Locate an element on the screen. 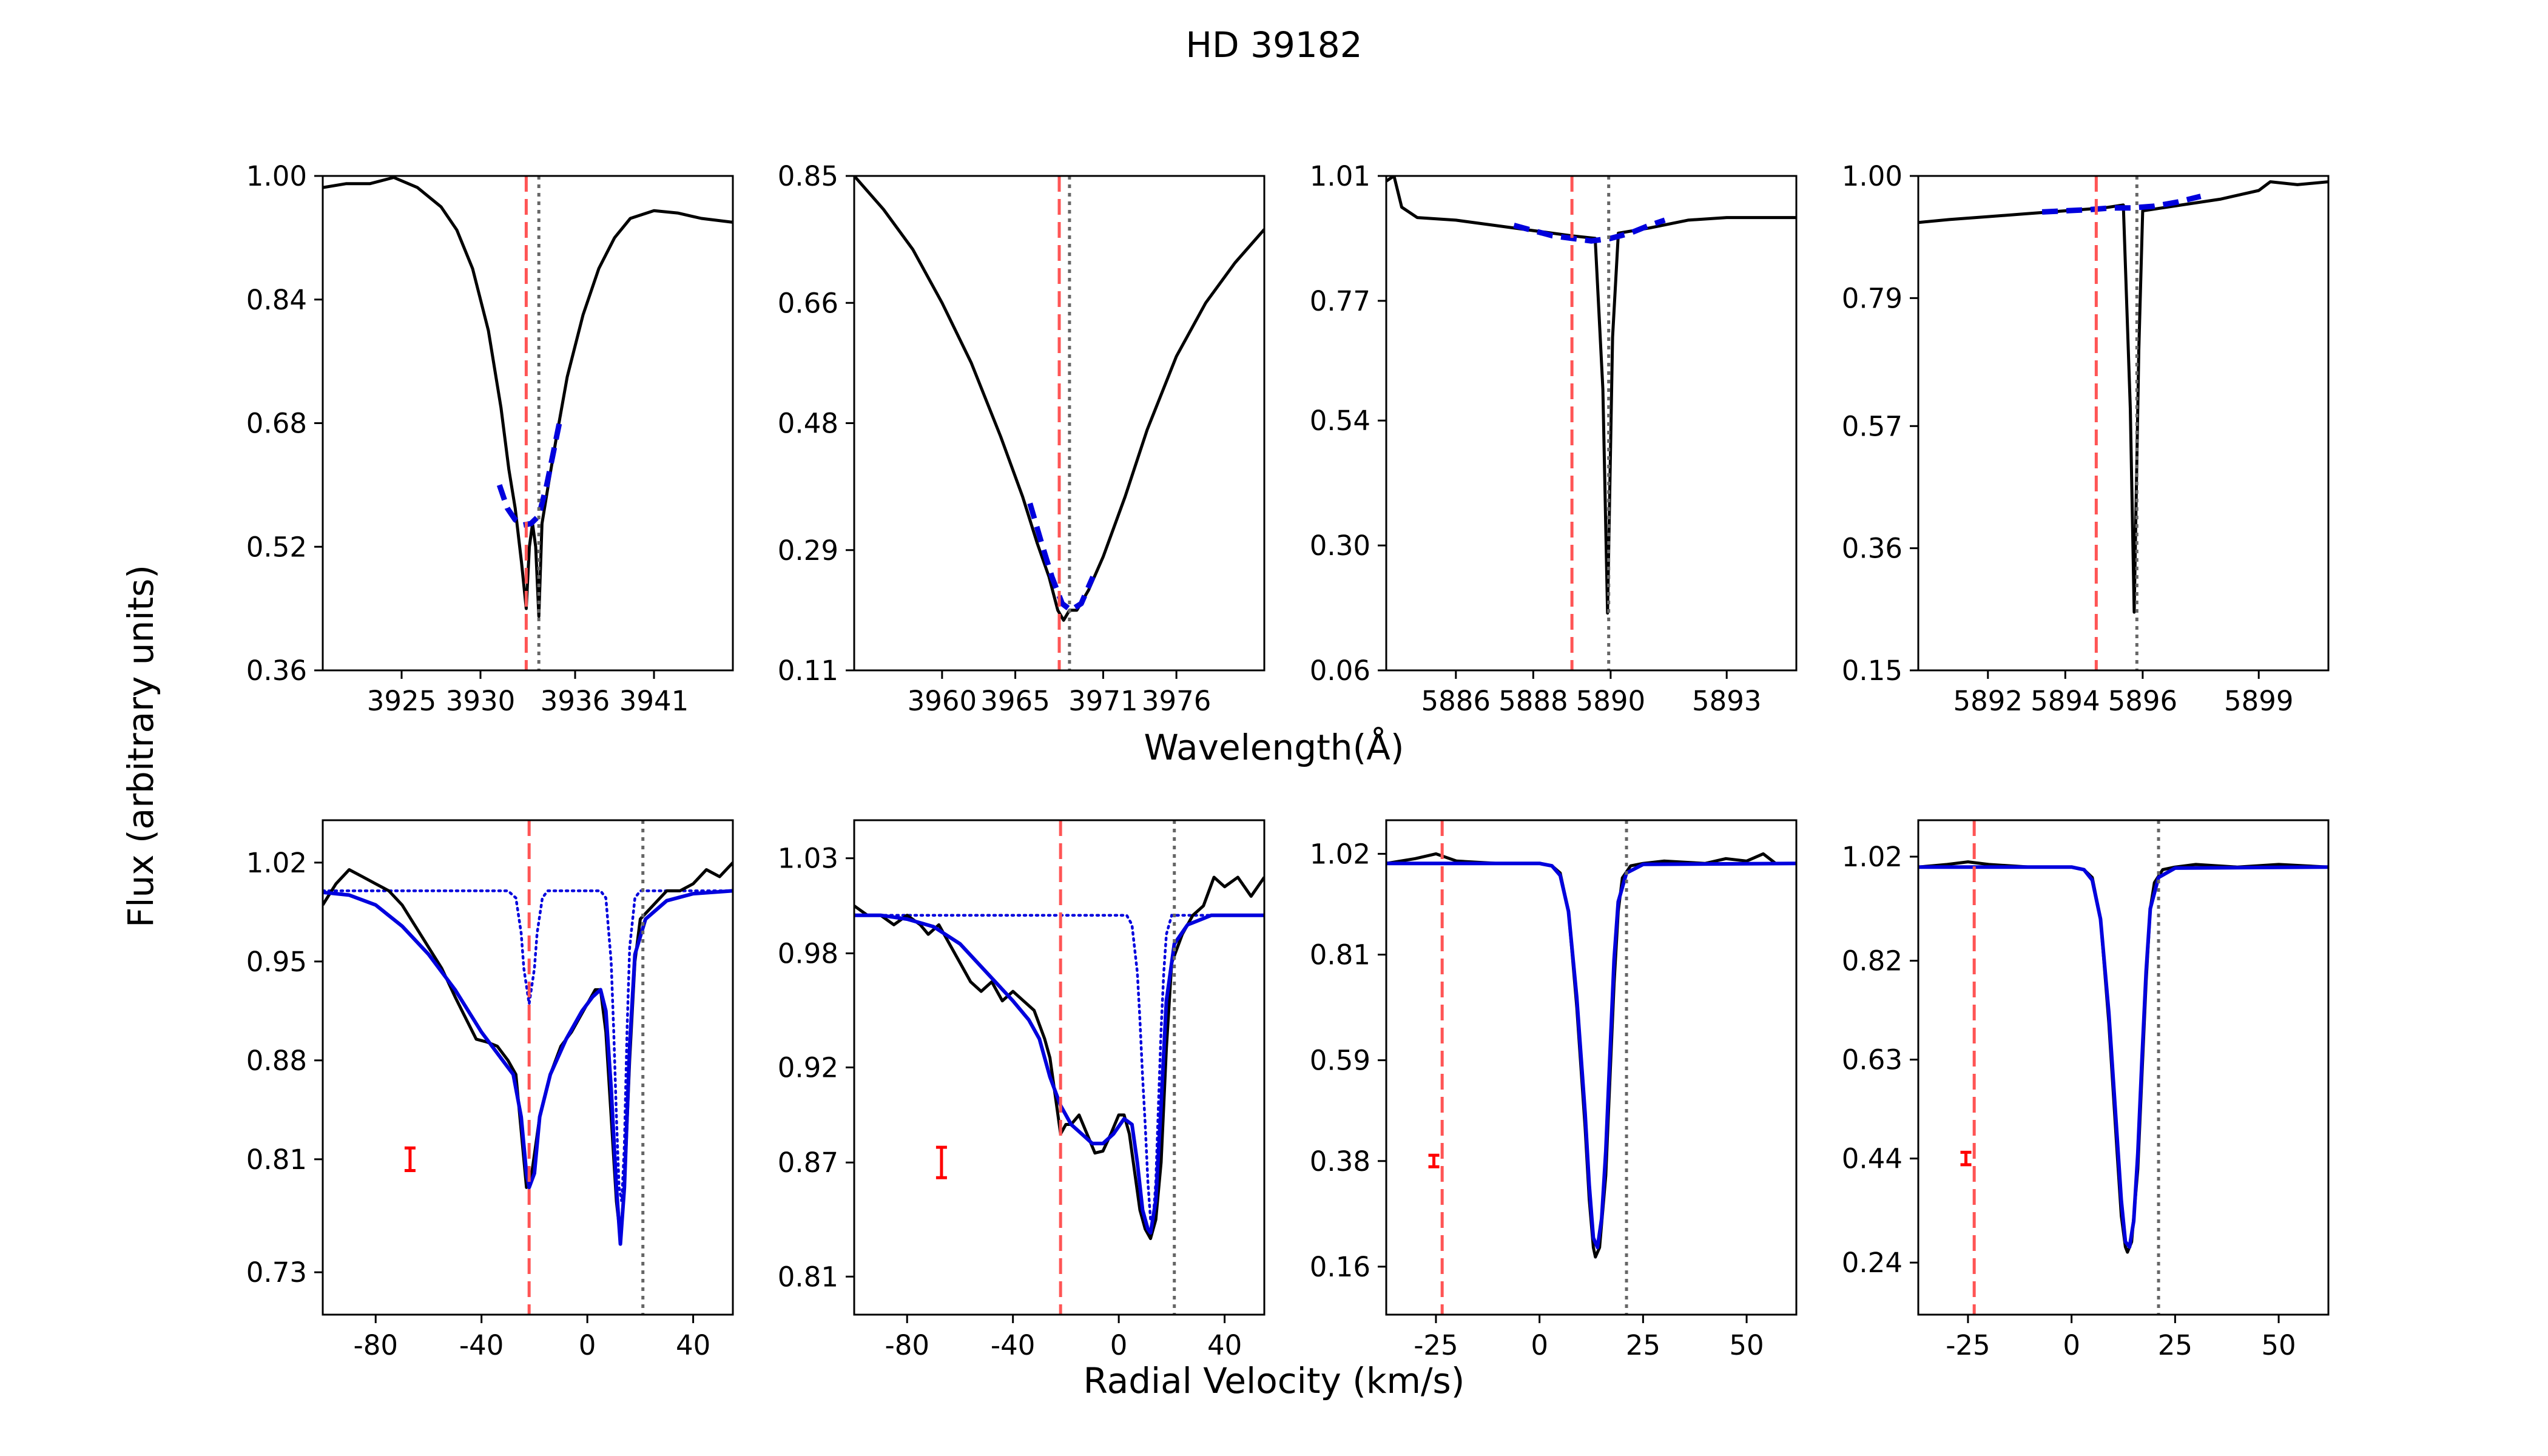  y-tick-label: 0.79 is located at coordinates (1872, 298).